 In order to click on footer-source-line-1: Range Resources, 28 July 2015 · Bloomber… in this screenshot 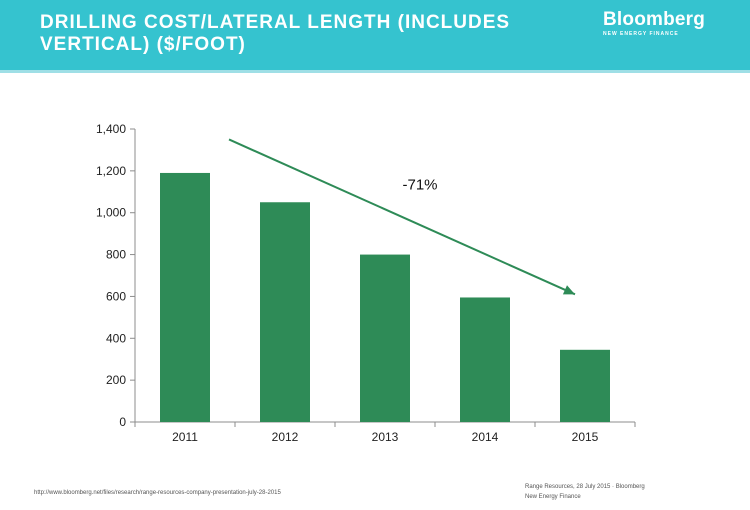, I will do `click(585, 487)`.